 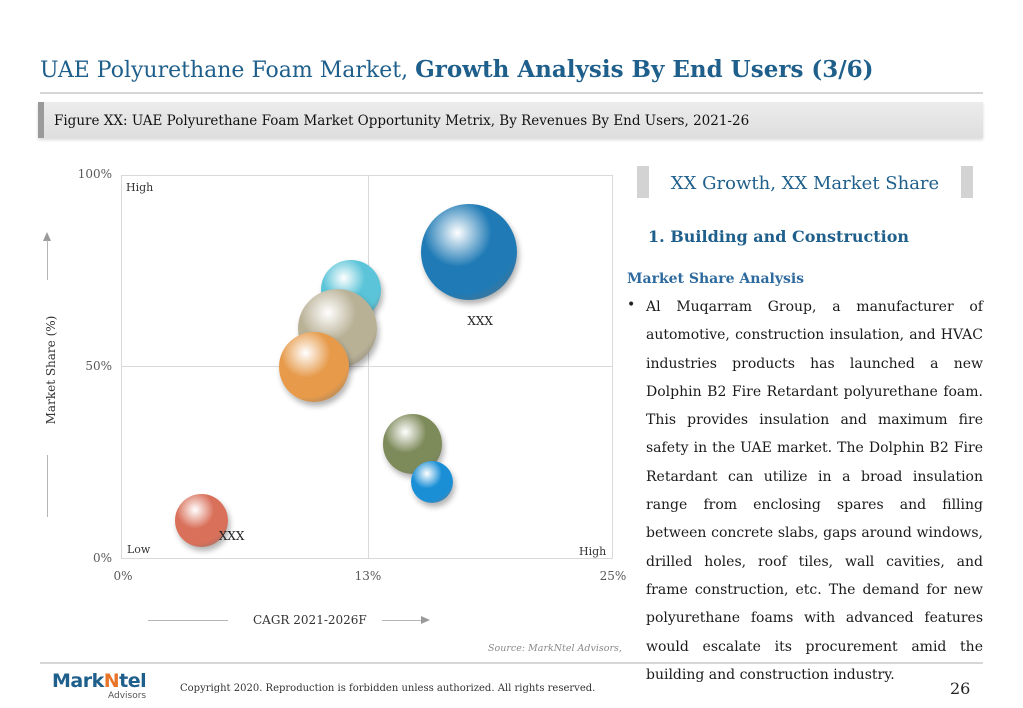 What do you see at coordinates (78, 681) in the screenshot?
I see `logo-text-mark: Mark` at bounding box center [78, 681].